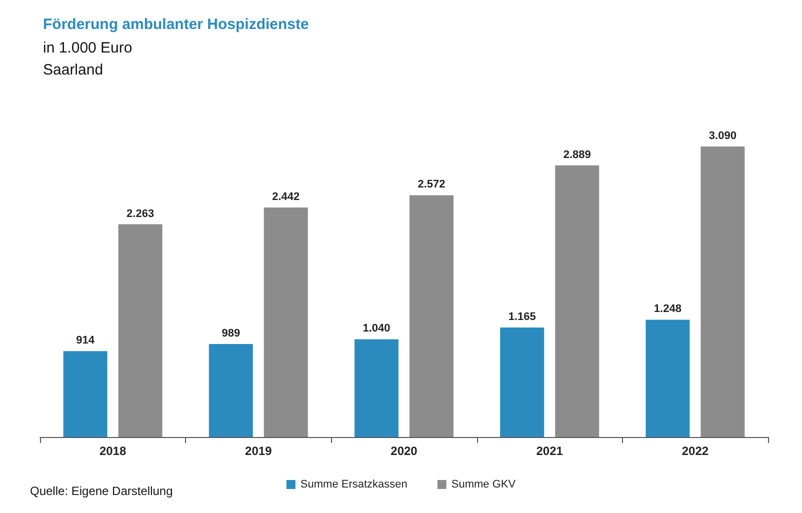  Describe the element at coordinates (722, 136) in the screenshot. I see `data-label: 3.090` at that location.